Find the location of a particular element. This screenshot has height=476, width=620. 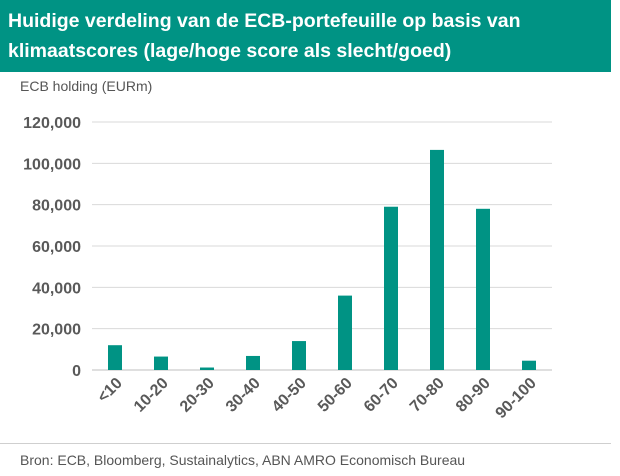

x-tick-label: 70-80 is located at coordinates (427, 395).